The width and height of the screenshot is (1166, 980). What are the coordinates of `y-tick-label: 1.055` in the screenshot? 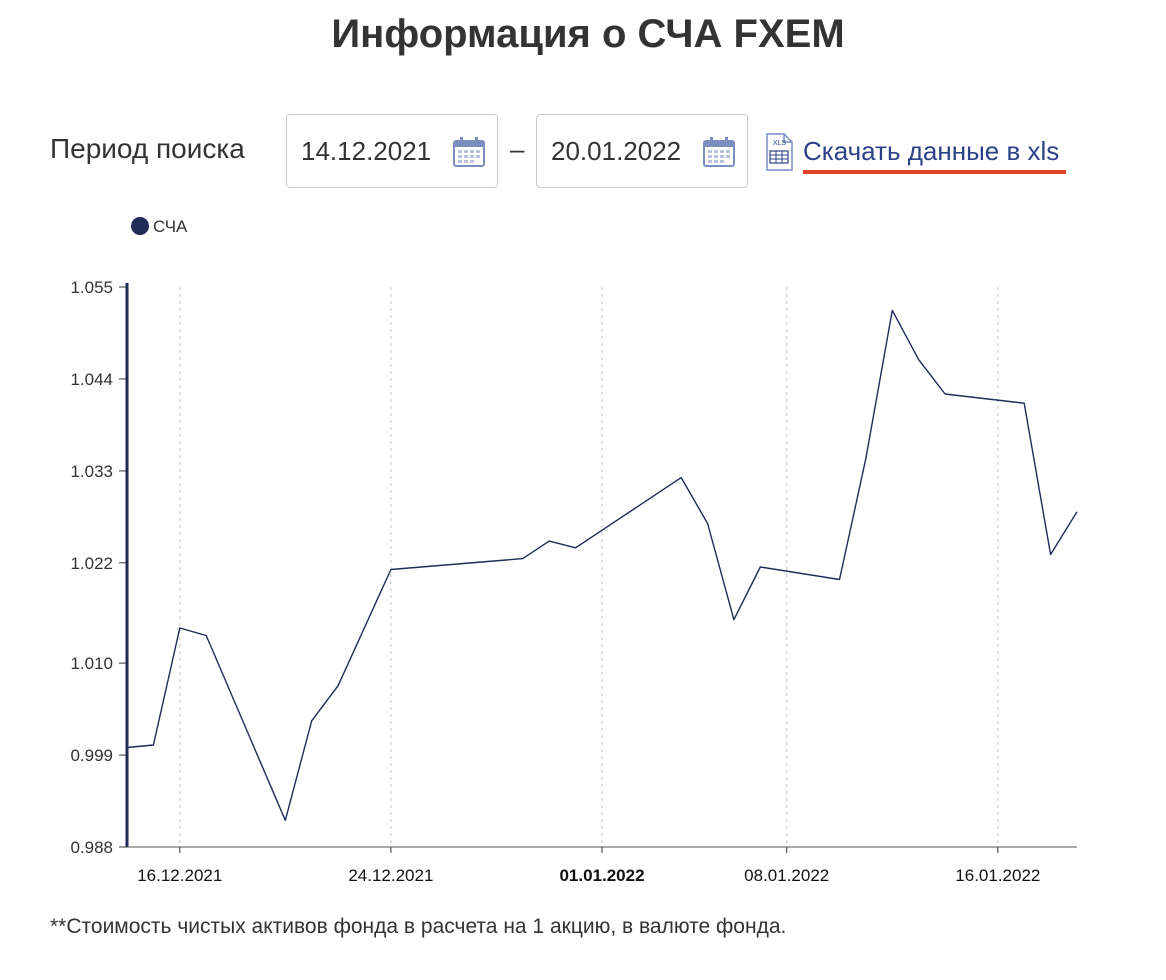 It's located at (91, 287).